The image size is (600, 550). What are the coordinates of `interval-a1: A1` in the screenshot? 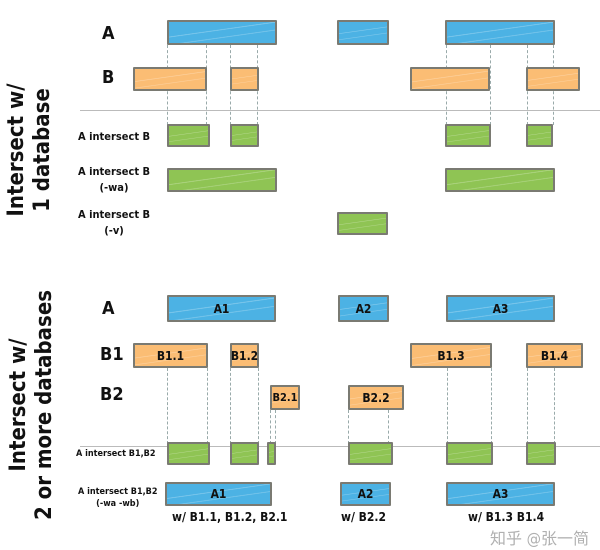 It's located at (221, 308).